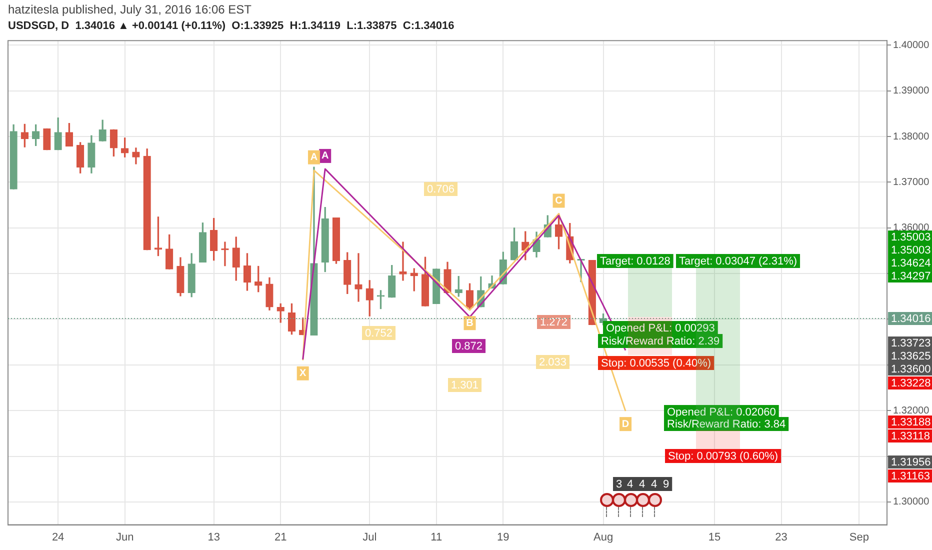 The width and height of the screenshot is (932, 550). What do you see at coordinates (911, 502) in the screenshot?
I see `y-tick-label: 1.30000` at bounding box center [911, 502].